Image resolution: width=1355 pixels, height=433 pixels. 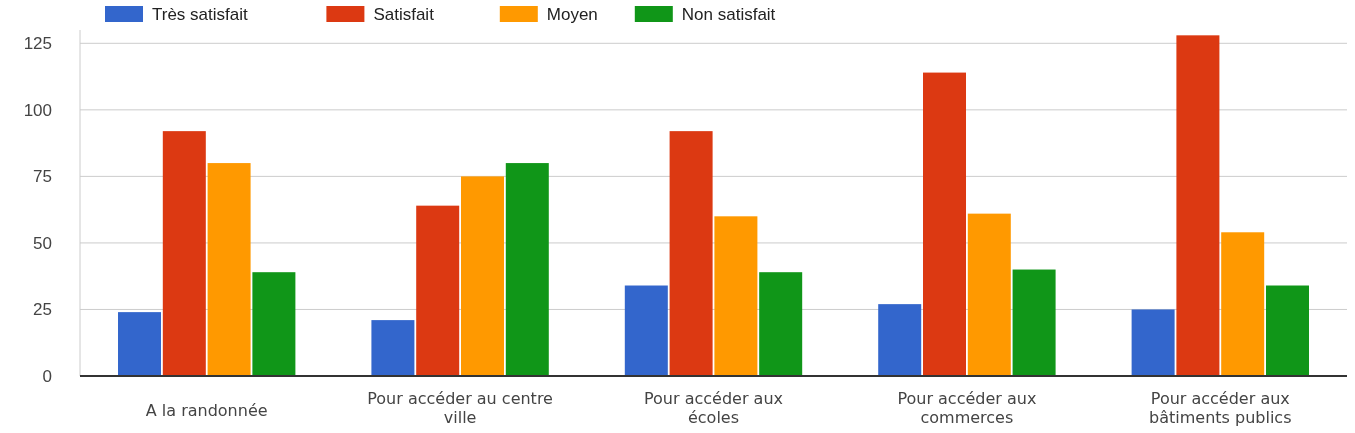 What do you see at coordinates (460, 408) in the screenshot?
I see `x-tick-label: Pour accéder au centre ville` at bounding box center [460, 408].